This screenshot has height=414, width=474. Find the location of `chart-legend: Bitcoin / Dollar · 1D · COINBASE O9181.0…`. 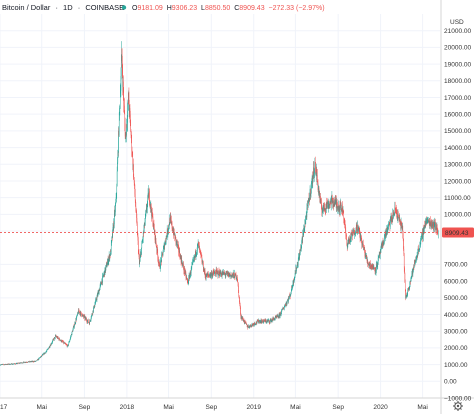

chart-legend: Bitcoin / Dollar · 1D · COINBASE O9181.0… is located at coordinates (163, 7).